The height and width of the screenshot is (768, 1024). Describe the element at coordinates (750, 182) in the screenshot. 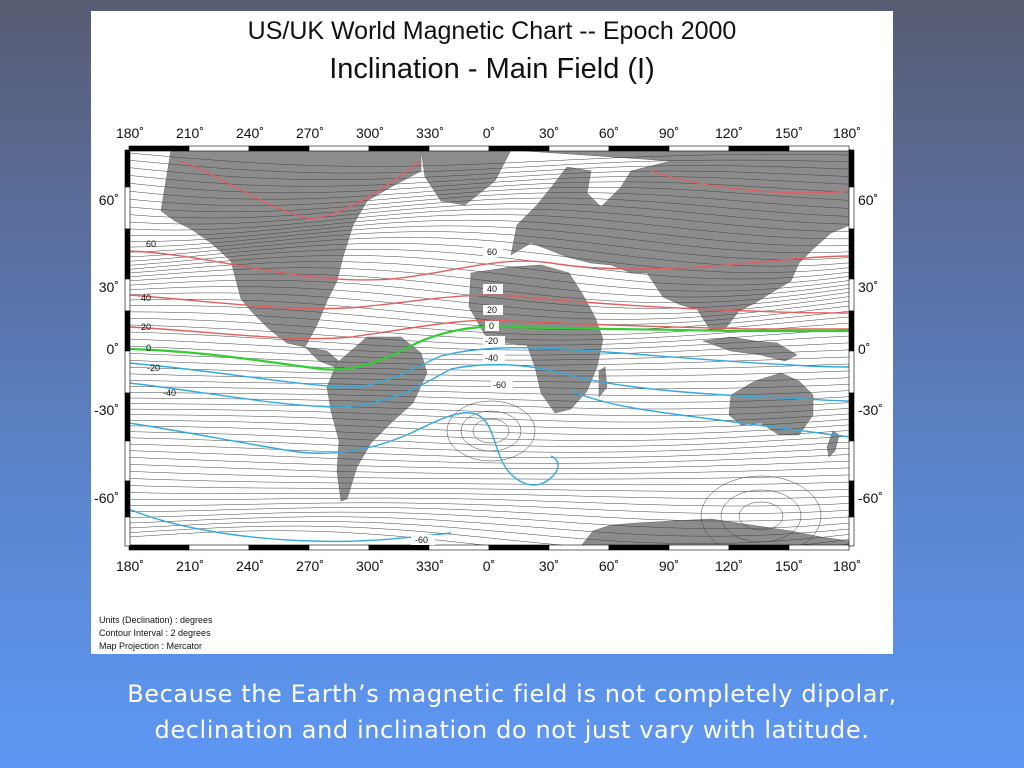

I see `contour-70-east` at that location.